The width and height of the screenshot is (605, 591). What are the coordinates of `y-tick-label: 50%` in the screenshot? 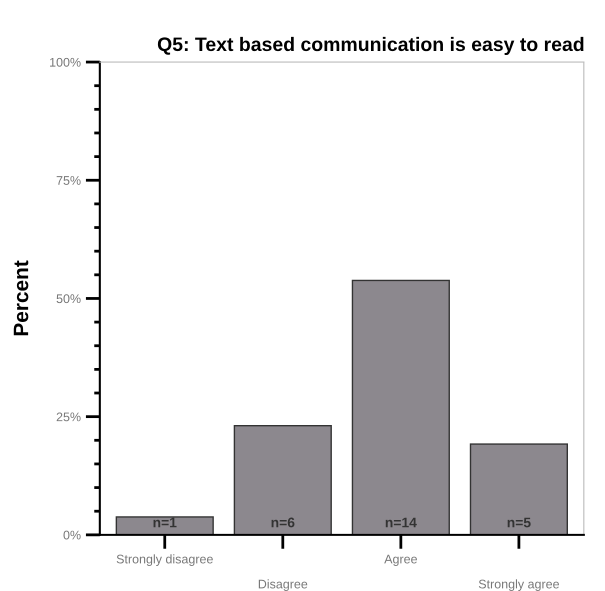 It's located at (68, 299).